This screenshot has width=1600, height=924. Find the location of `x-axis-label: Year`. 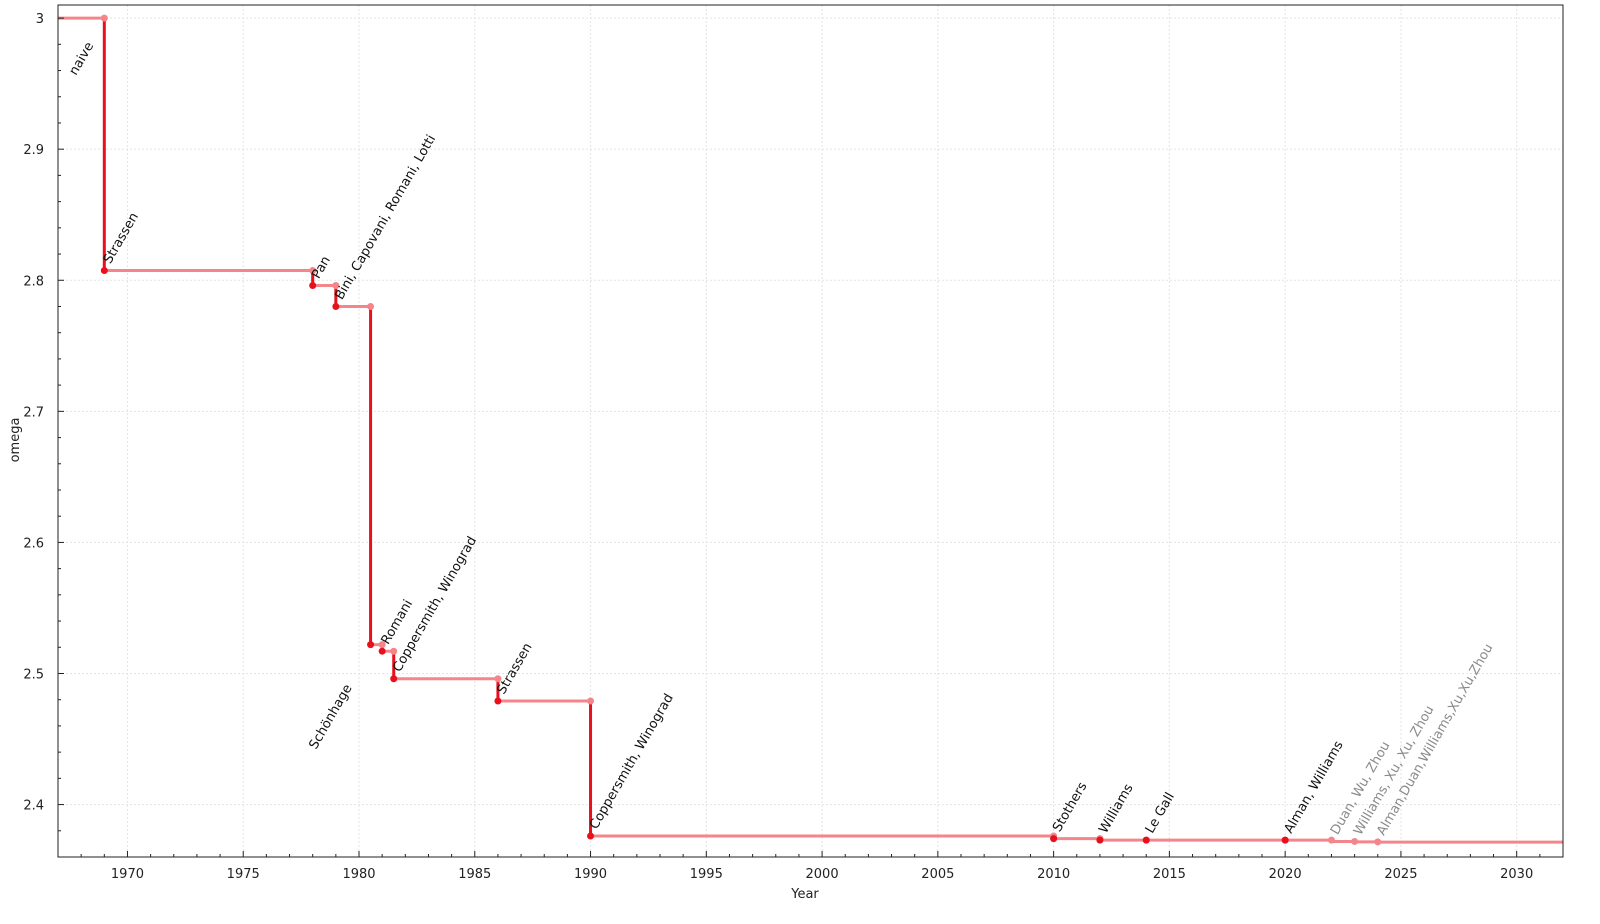

x-axis-label: Year is located at coordinates (804, 894).